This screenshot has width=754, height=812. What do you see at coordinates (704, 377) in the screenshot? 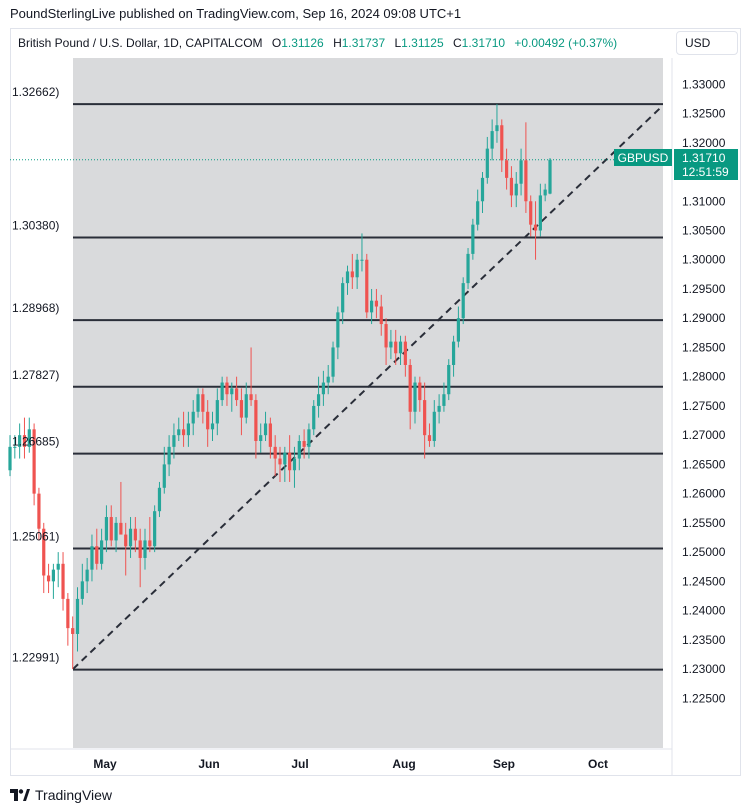
I see `price-tick: 1.28000` at bounding box center [704, 377].